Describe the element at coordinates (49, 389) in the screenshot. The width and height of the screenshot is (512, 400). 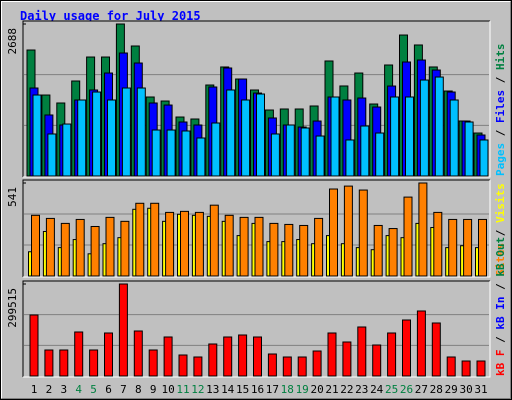
I see `x-tick-label: 2` at that location.